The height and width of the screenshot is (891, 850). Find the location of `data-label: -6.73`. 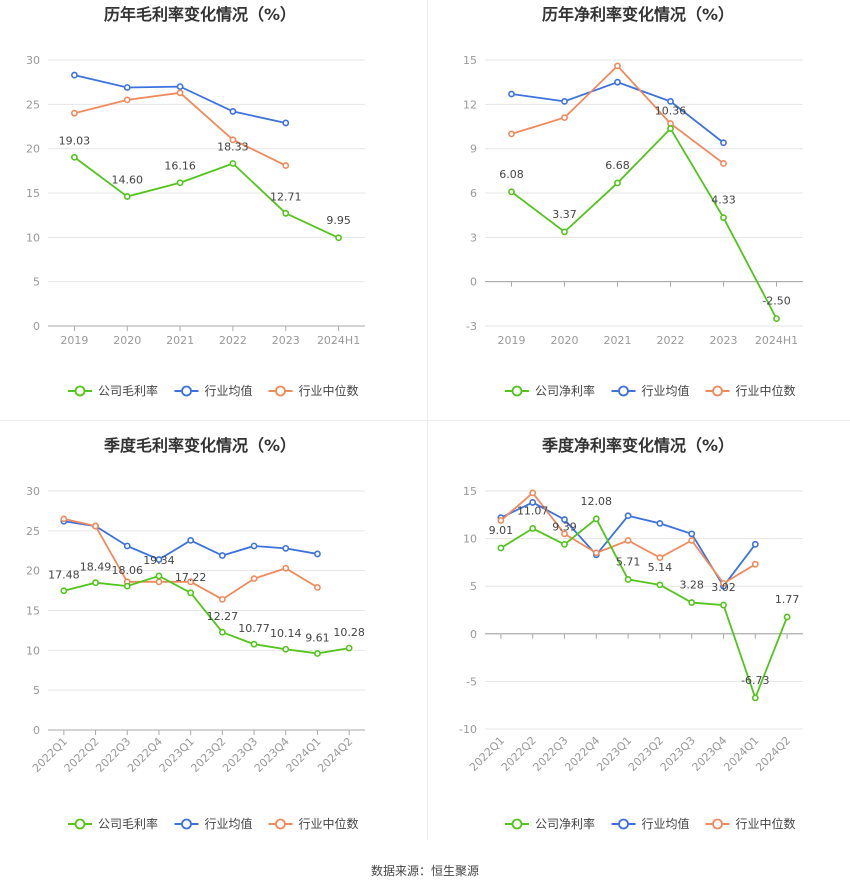

data-label: -6.73 is located at coordinates (755, 680).